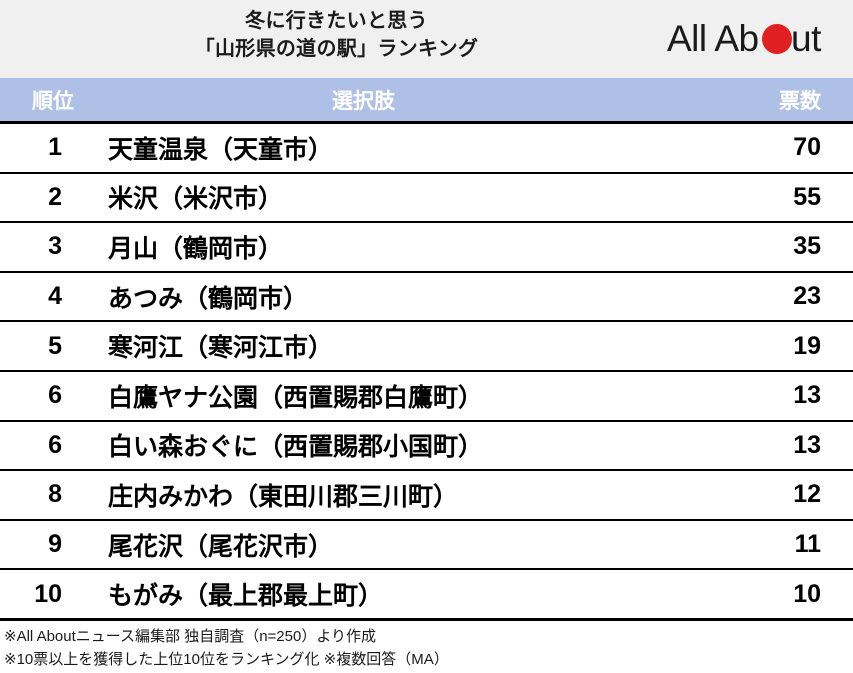  What do you see at coordinates (221, 546) in the screenshot?
I see `cell-choice: 尾花沢（尾花沢市）` at bounding box center [221, 546].